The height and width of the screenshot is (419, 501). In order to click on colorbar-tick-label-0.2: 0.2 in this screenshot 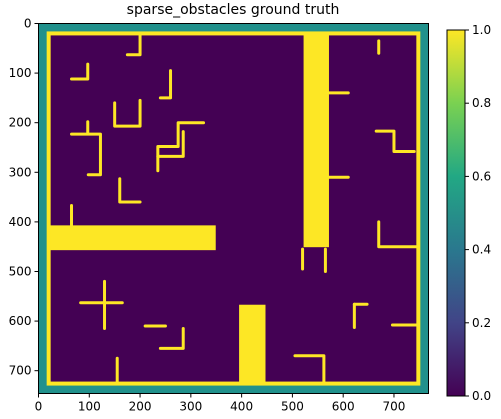, I will do `click(481, 323)`.